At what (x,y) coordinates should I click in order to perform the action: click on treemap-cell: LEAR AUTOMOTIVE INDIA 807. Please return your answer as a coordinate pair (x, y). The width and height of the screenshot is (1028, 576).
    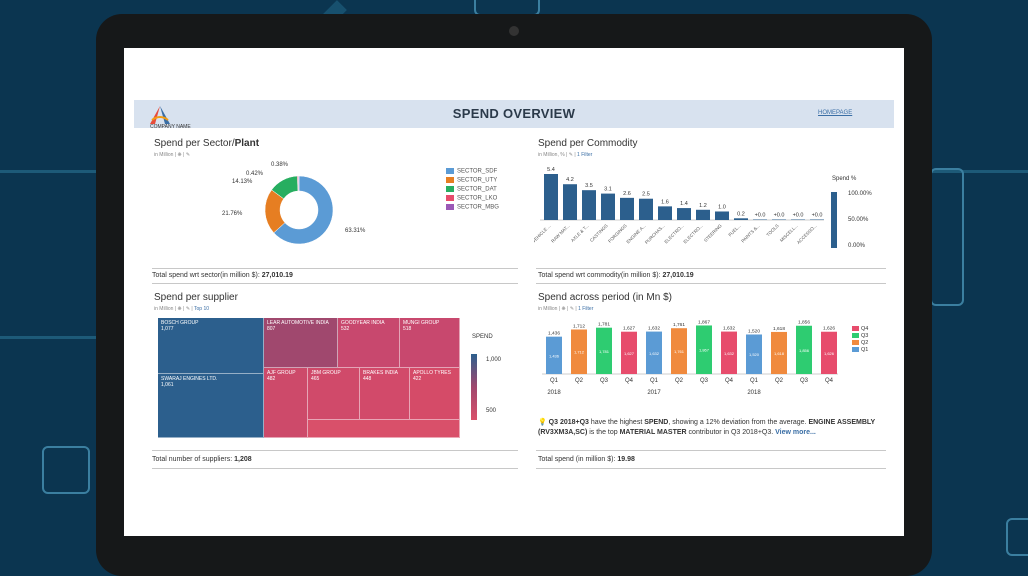
    Looking at the image, I should click on (301, 343).